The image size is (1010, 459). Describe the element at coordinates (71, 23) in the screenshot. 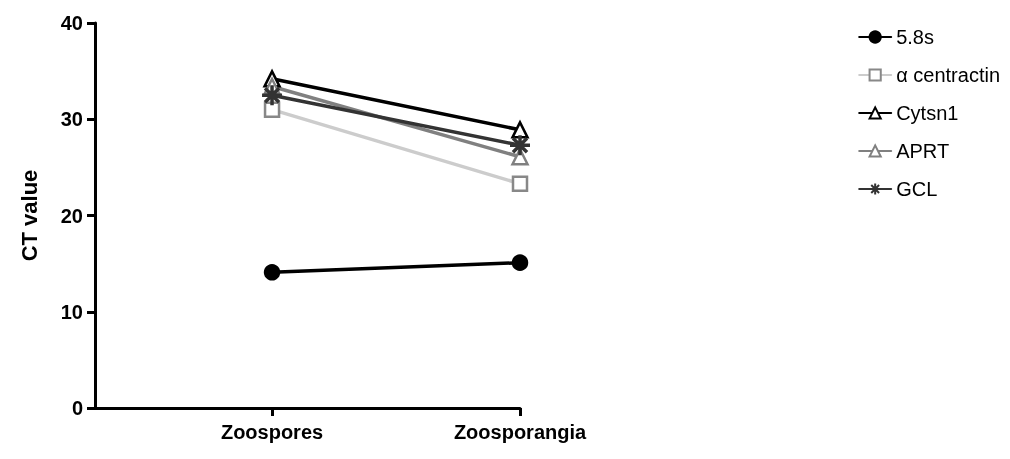

I see `y-tick-label: 40` at that location.